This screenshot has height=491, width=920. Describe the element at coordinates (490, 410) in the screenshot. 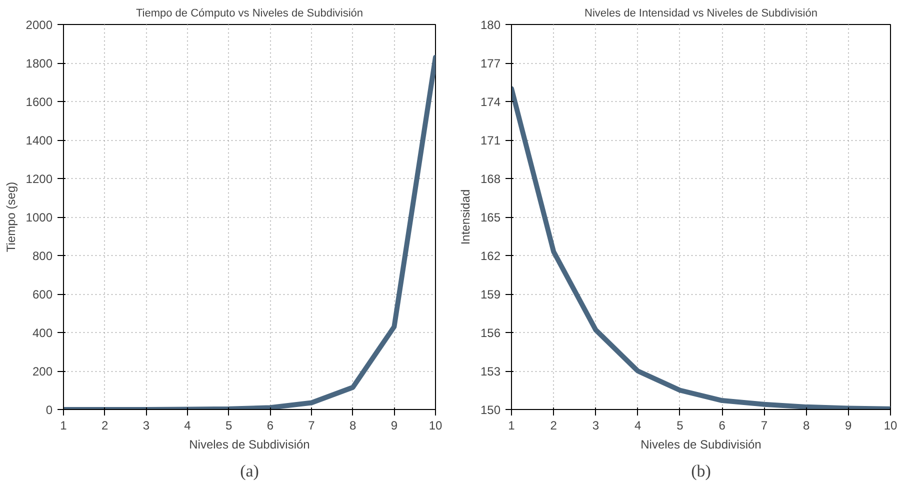

I see `y-tick-label: 150` at that location.